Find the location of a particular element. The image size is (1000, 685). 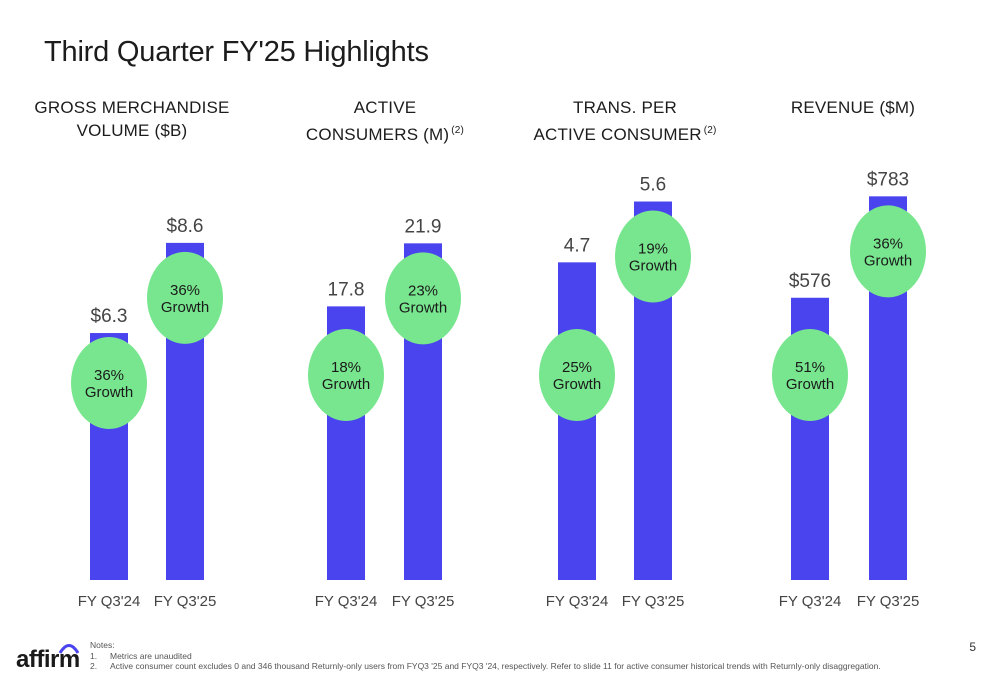

affirm-arc-icon is located at coordinates (69, 649).